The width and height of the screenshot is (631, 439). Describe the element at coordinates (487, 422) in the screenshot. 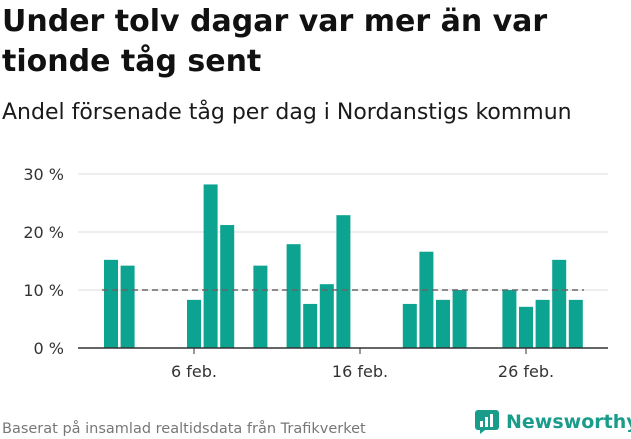

I see `newsworthy-logo-icon` at that location.